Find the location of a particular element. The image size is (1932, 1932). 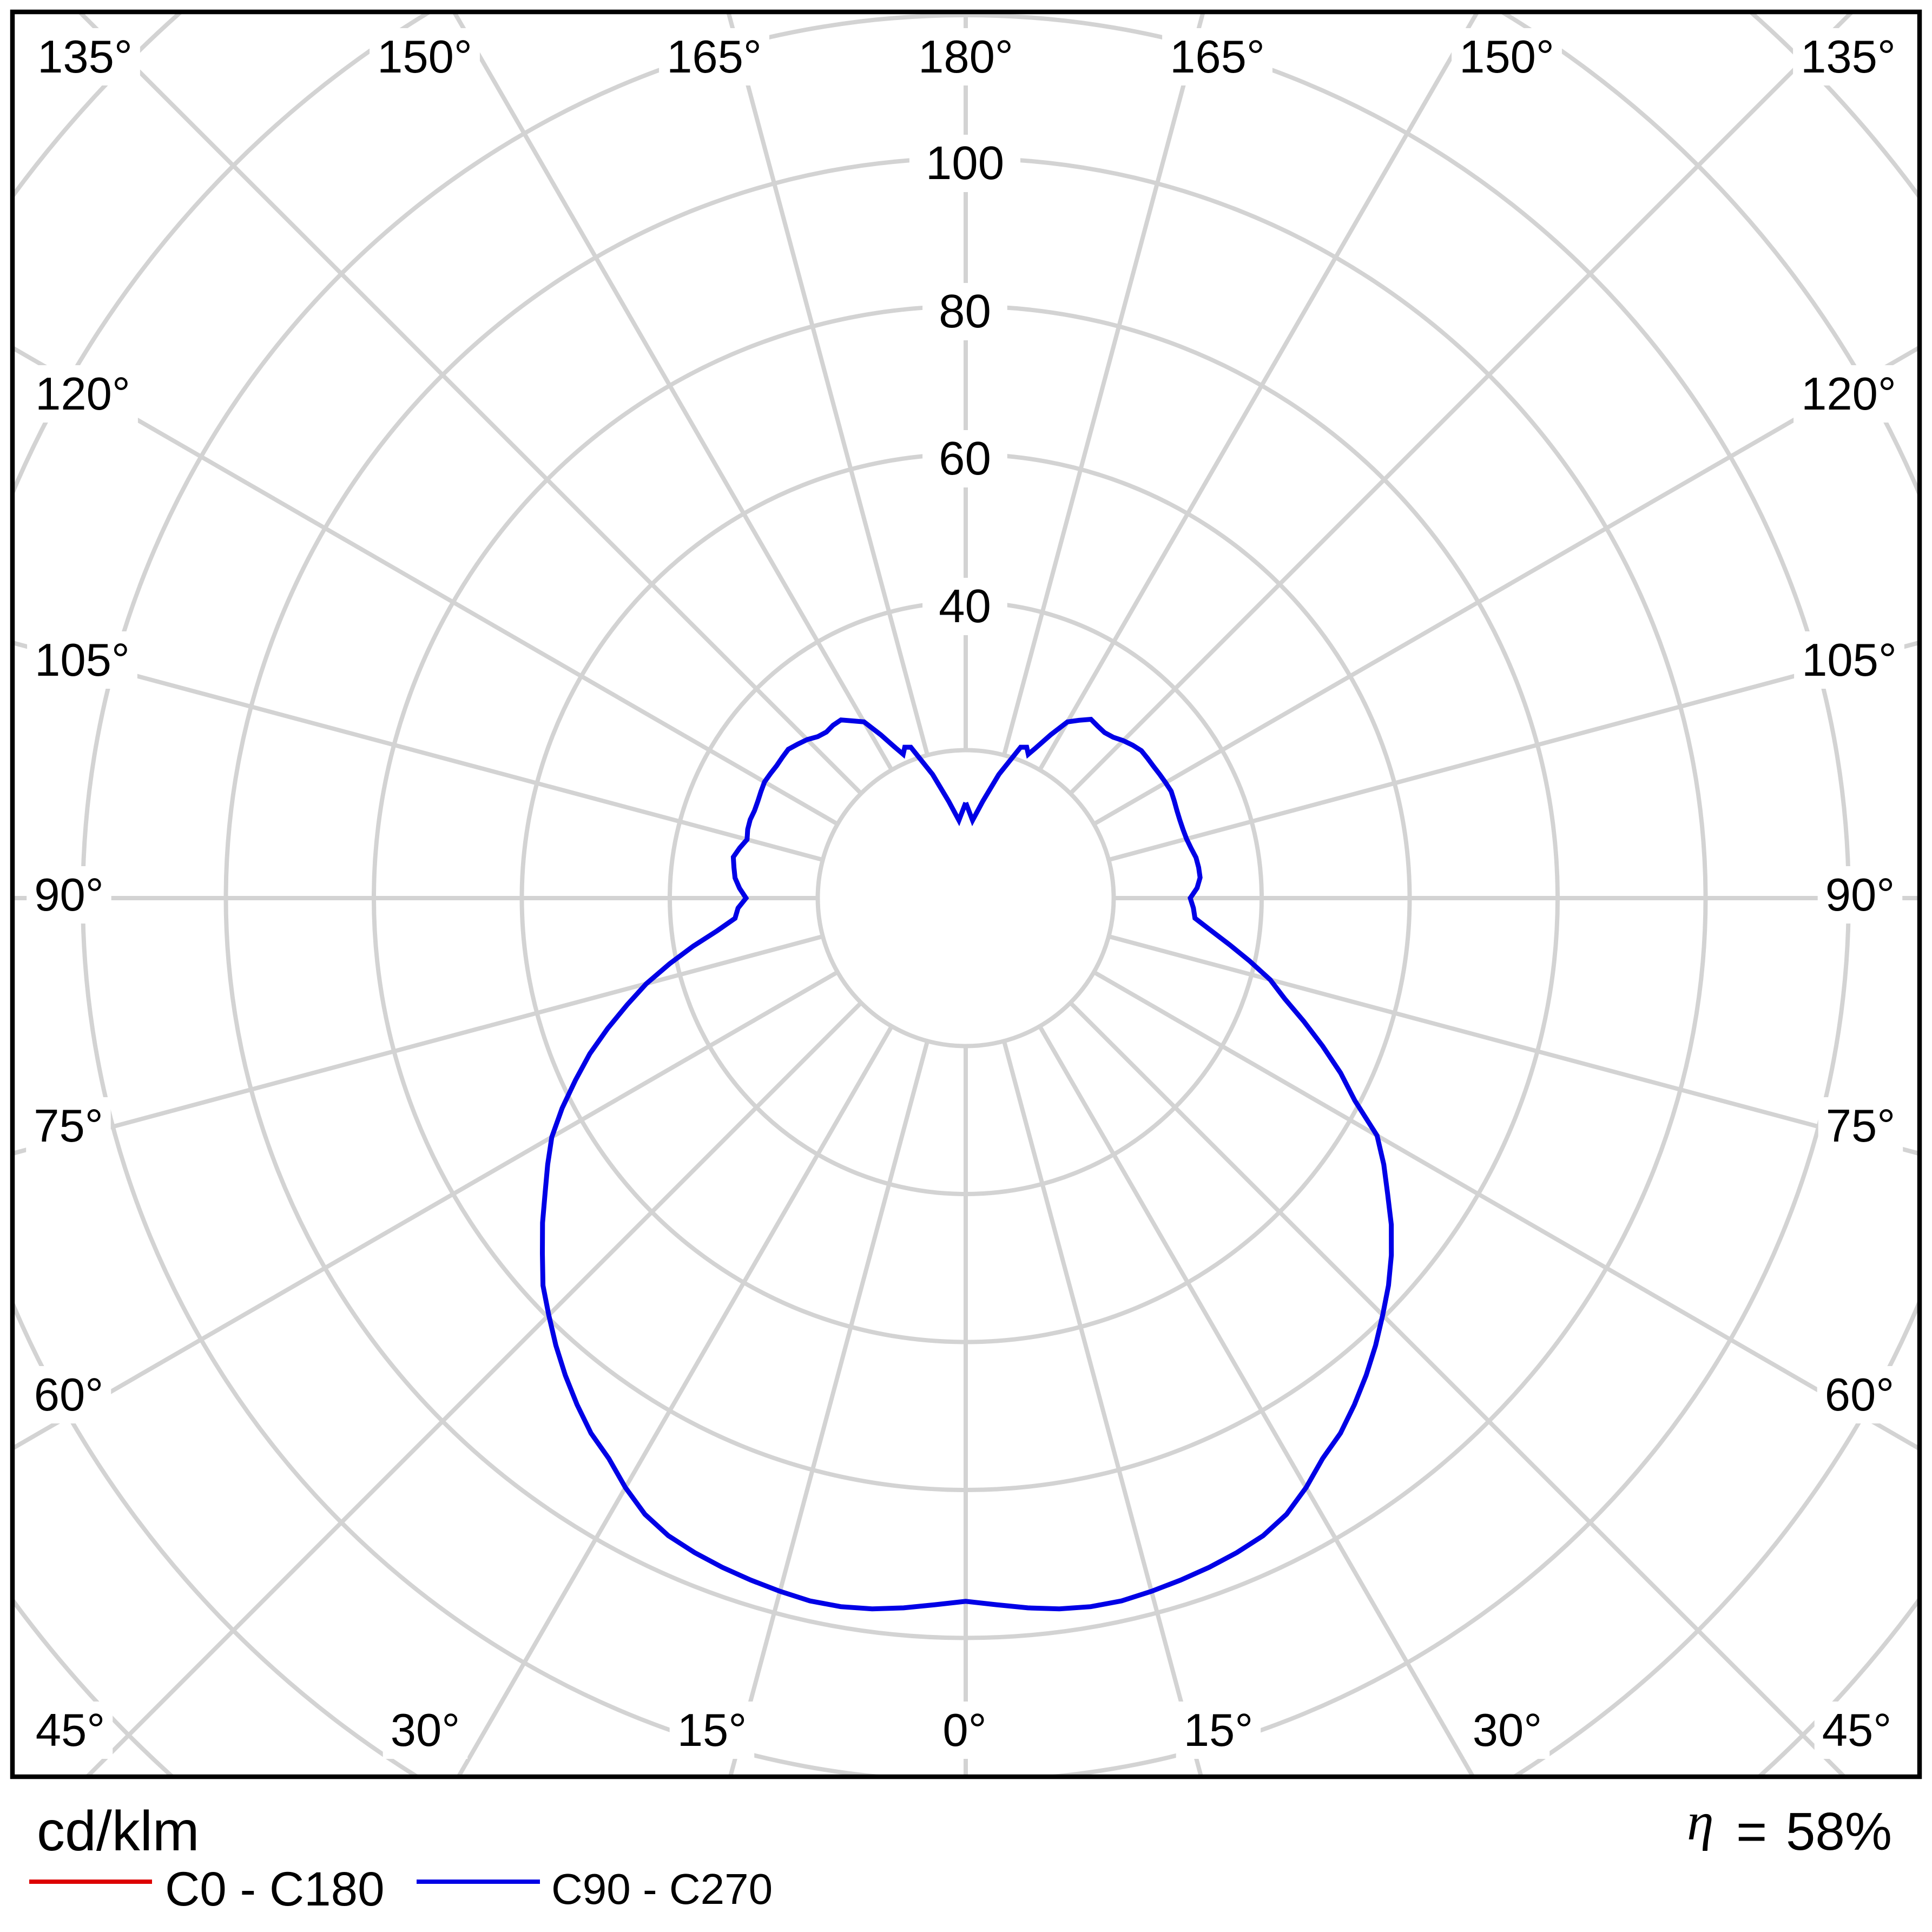

svg-text: cd/klm is located at coordinates (118, 1831).